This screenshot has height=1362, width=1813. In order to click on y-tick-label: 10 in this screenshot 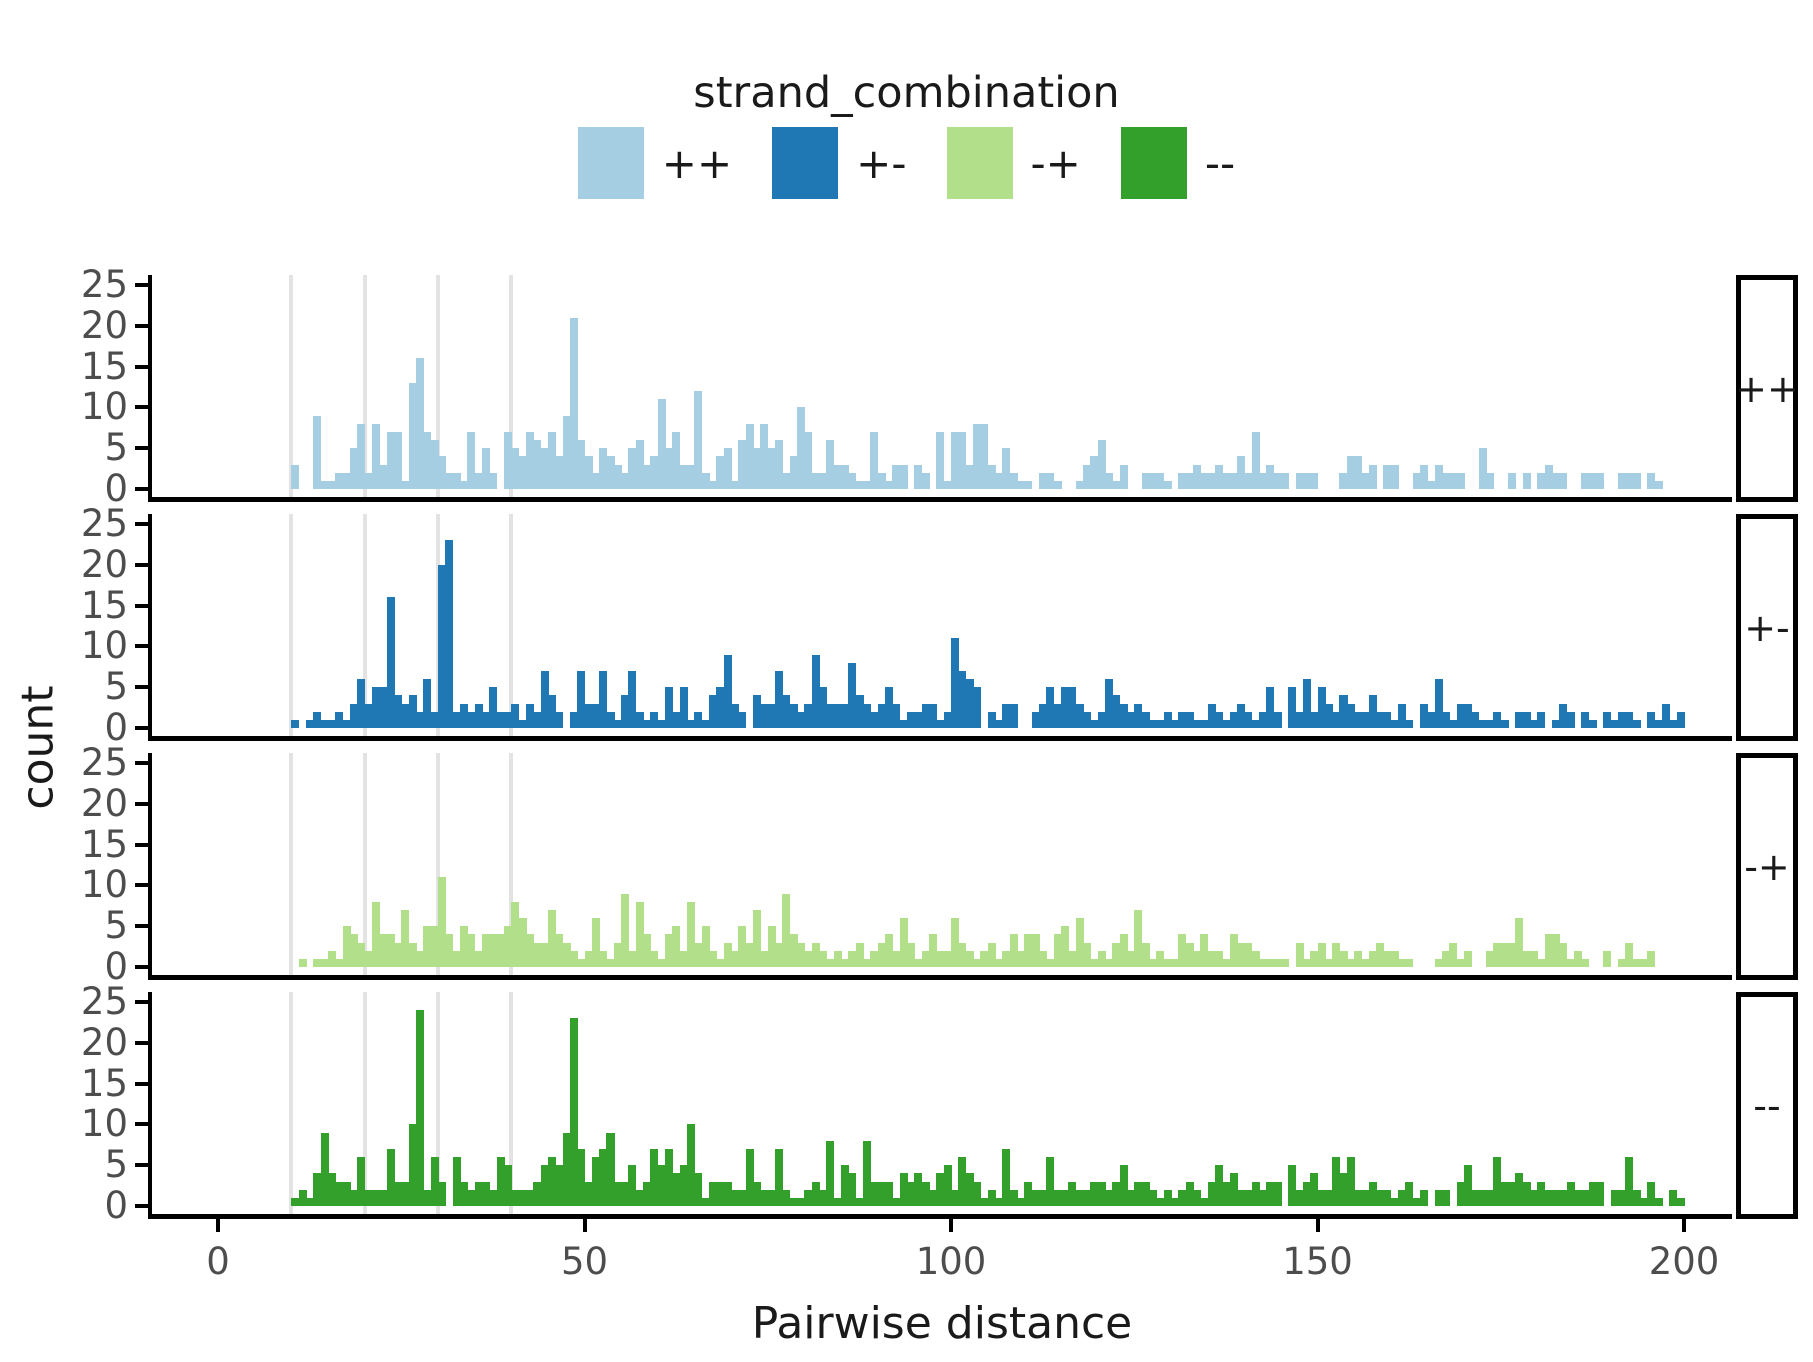, I will do `click(104, 1124)`.